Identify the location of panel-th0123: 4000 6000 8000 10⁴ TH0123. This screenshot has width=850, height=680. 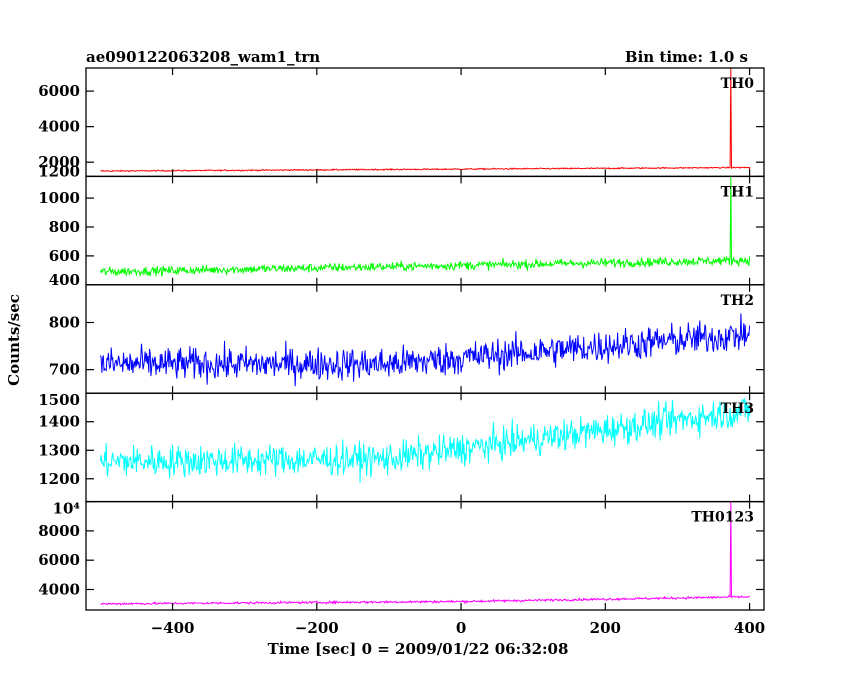
(401, 555).